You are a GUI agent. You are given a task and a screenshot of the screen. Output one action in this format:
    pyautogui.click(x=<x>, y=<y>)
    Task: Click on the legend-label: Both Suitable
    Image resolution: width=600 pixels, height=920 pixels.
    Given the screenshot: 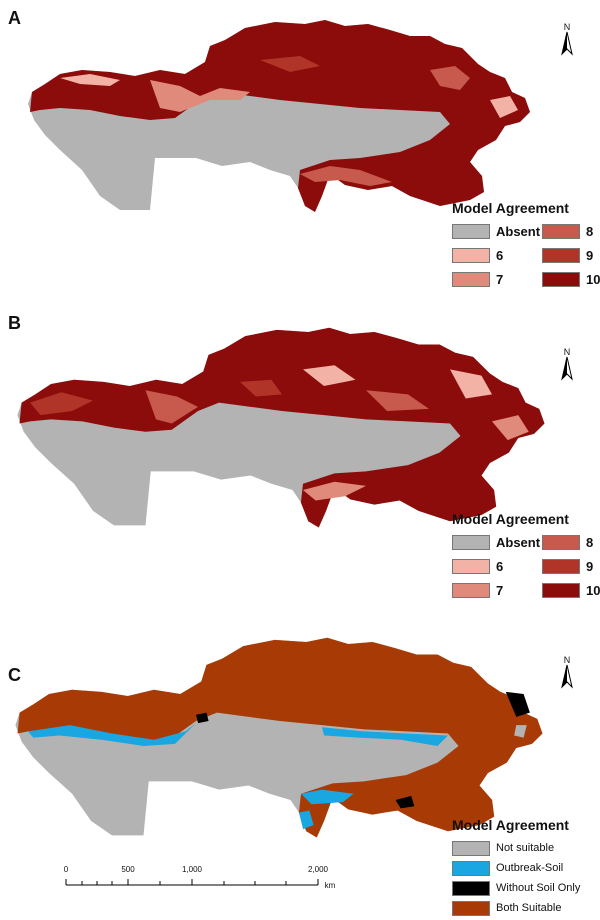 What is the action you would take?
    pyautogui.click(x=529, y=908)
    